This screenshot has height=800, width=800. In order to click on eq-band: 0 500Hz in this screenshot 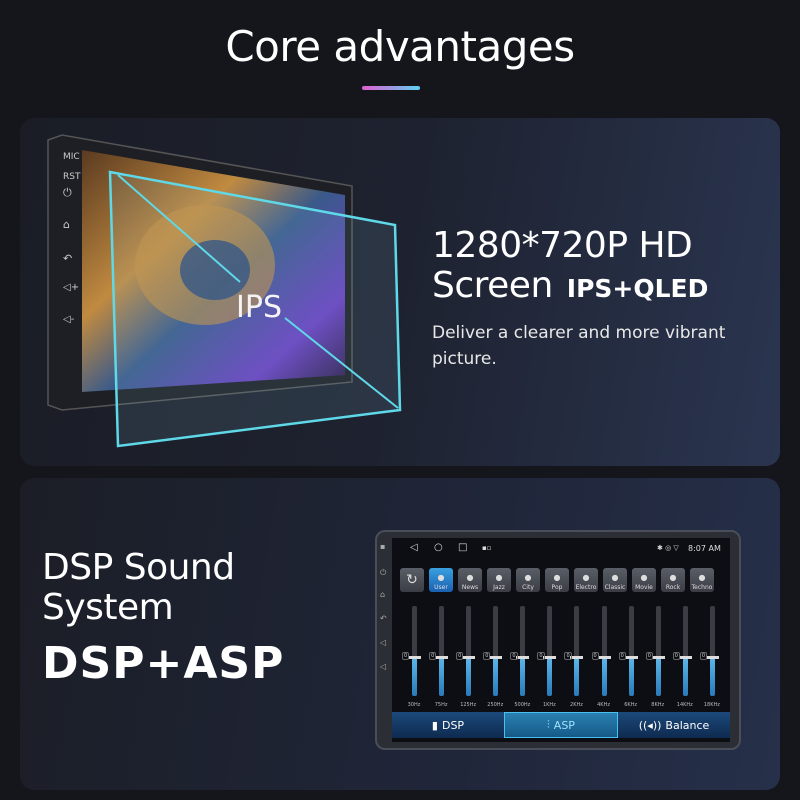, I will do `click(522, 653)`.